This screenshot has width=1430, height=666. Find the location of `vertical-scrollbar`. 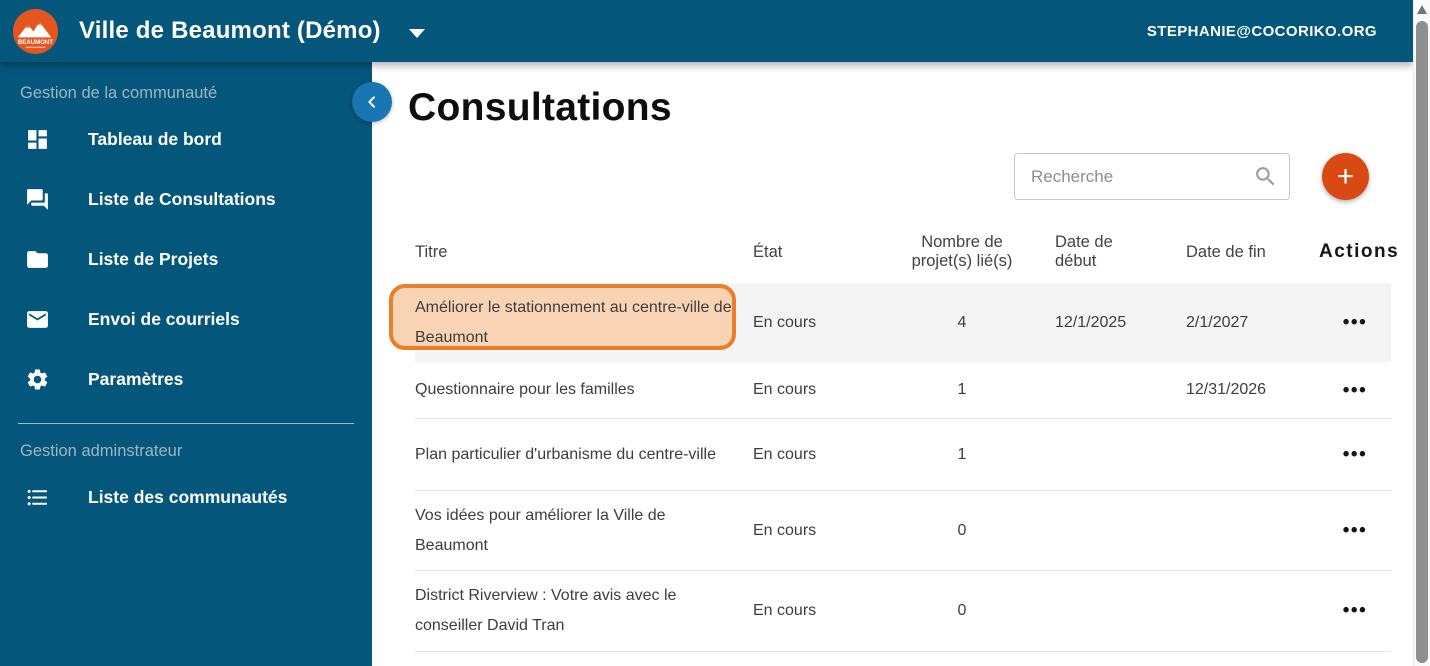

vertical-scrollbar is located at coordinates (1421, 333).